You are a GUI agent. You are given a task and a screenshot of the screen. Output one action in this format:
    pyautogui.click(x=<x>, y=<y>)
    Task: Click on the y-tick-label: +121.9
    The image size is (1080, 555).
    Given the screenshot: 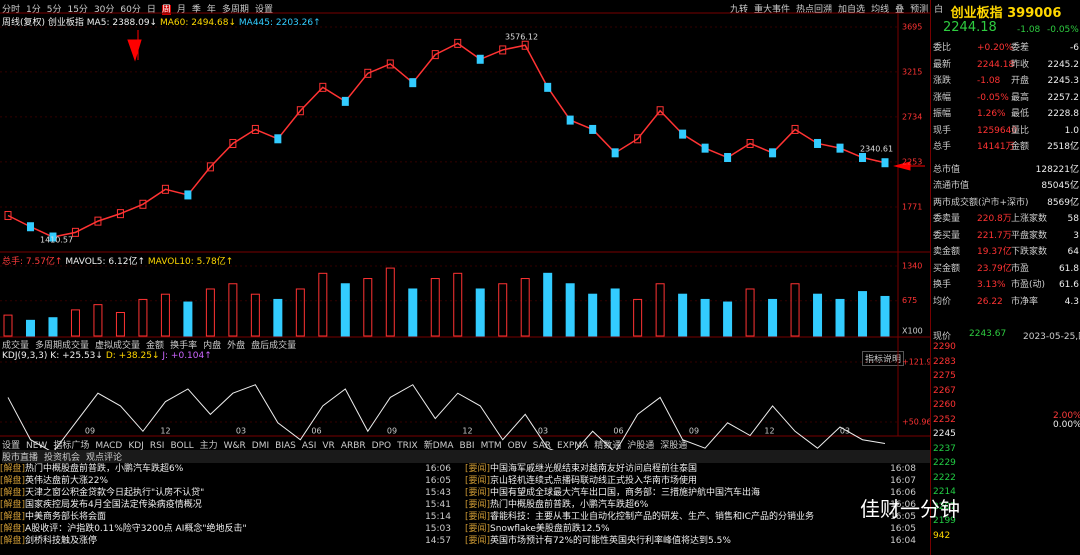 What is the action you would take?
    pyautogui.click(x=916, y=362)
    